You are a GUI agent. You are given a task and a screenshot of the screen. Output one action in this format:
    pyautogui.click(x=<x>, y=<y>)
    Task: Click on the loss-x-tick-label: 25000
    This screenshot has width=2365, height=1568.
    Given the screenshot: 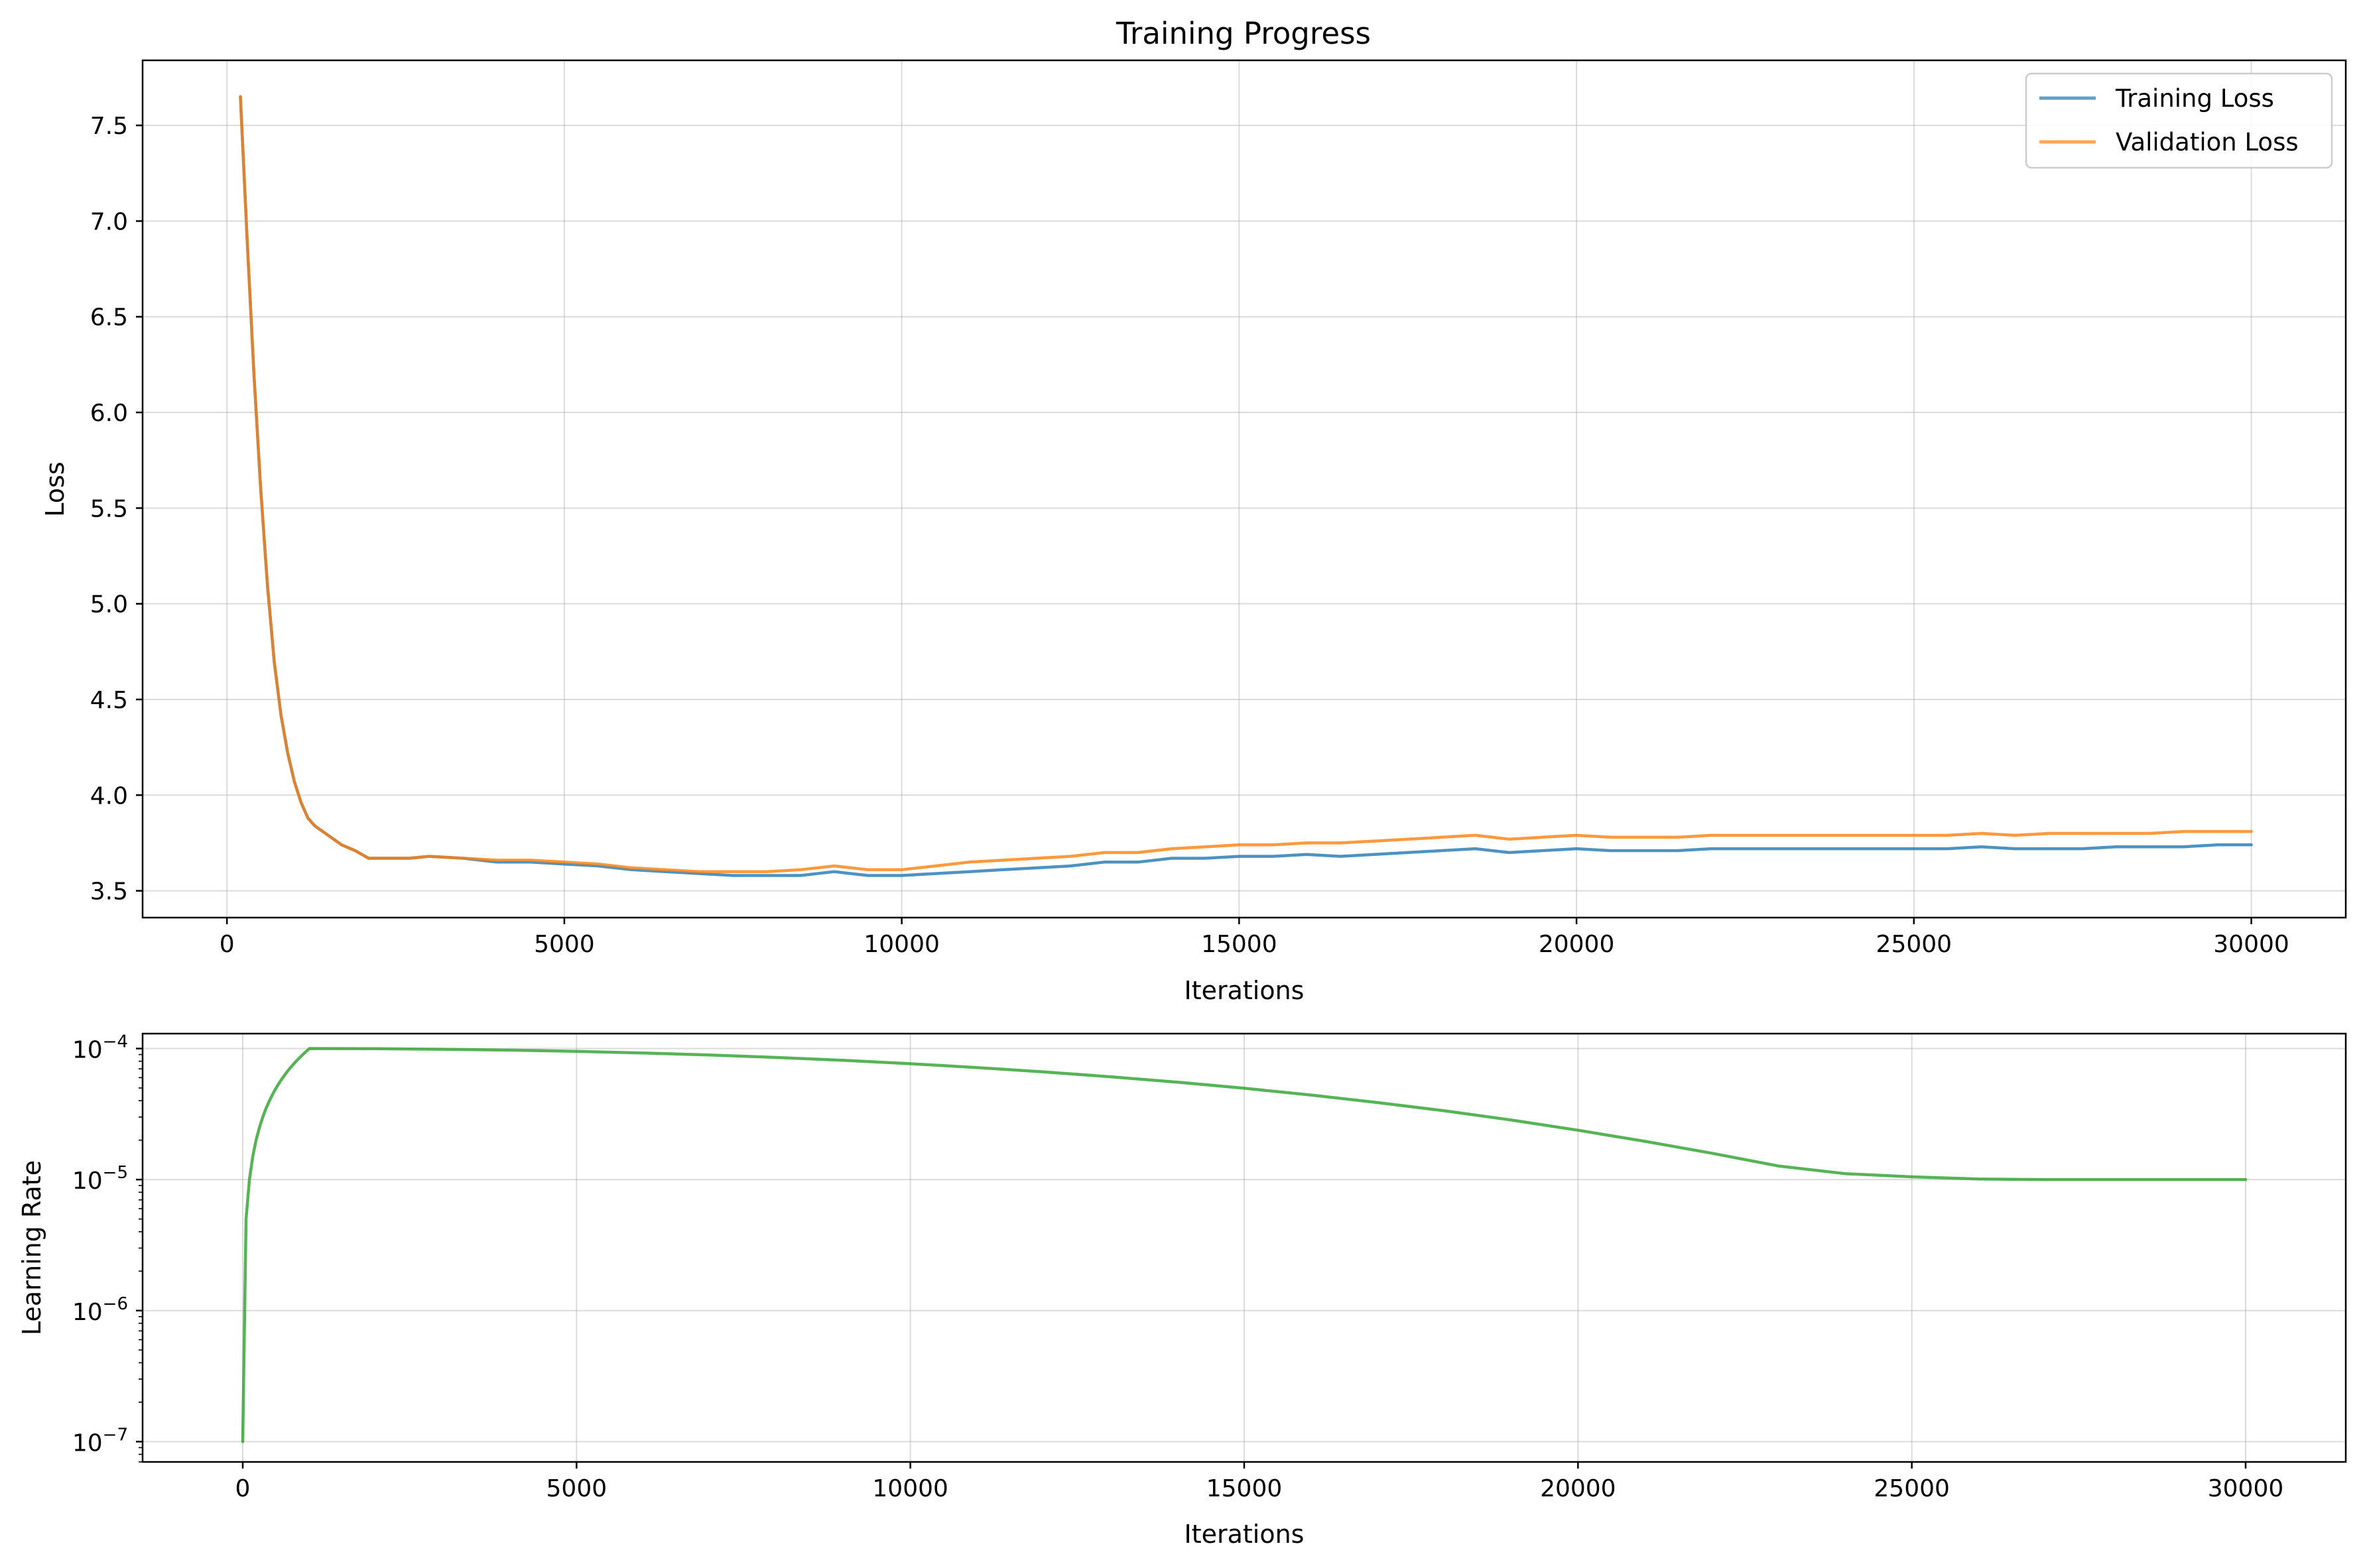 What is the action you would take?
    pyautogui.click(x=1914, y=944)
    